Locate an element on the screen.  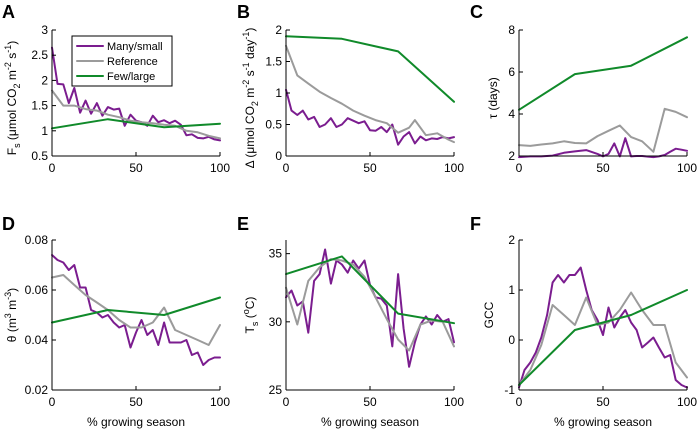
x-tick-label-f: 100 is located at coordinates (687, 402).